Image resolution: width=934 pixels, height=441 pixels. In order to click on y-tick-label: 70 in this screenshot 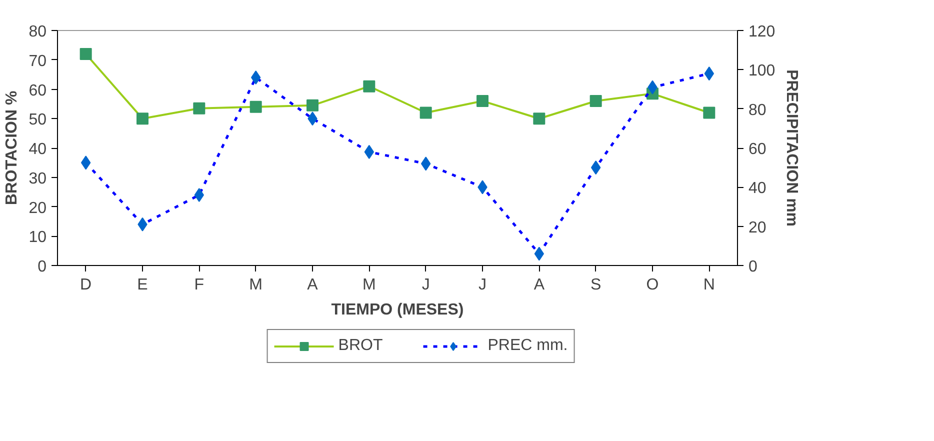, I will do `click(37, 61)`.